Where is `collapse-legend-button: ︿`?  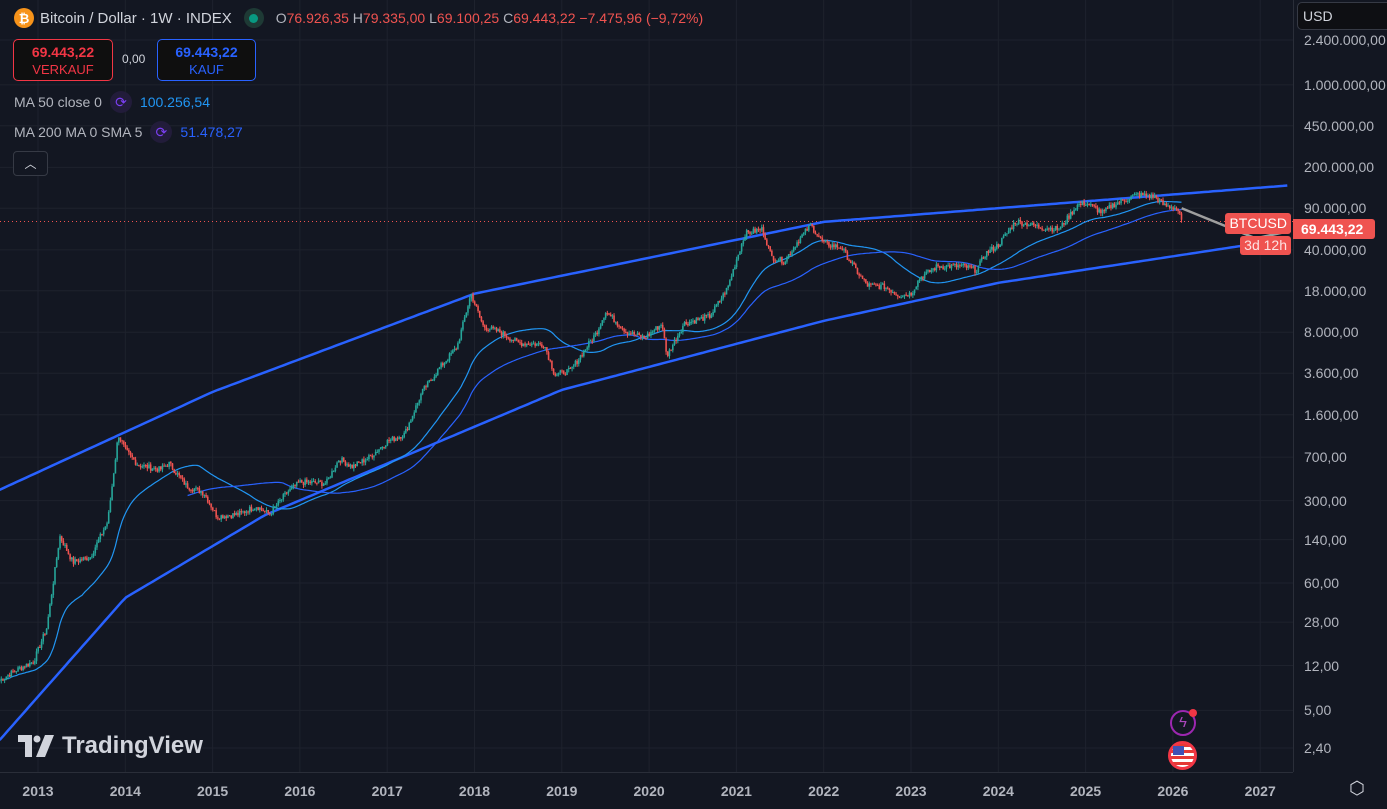
collapse-legend-button: ︿ is located at coordinates (30, 163).